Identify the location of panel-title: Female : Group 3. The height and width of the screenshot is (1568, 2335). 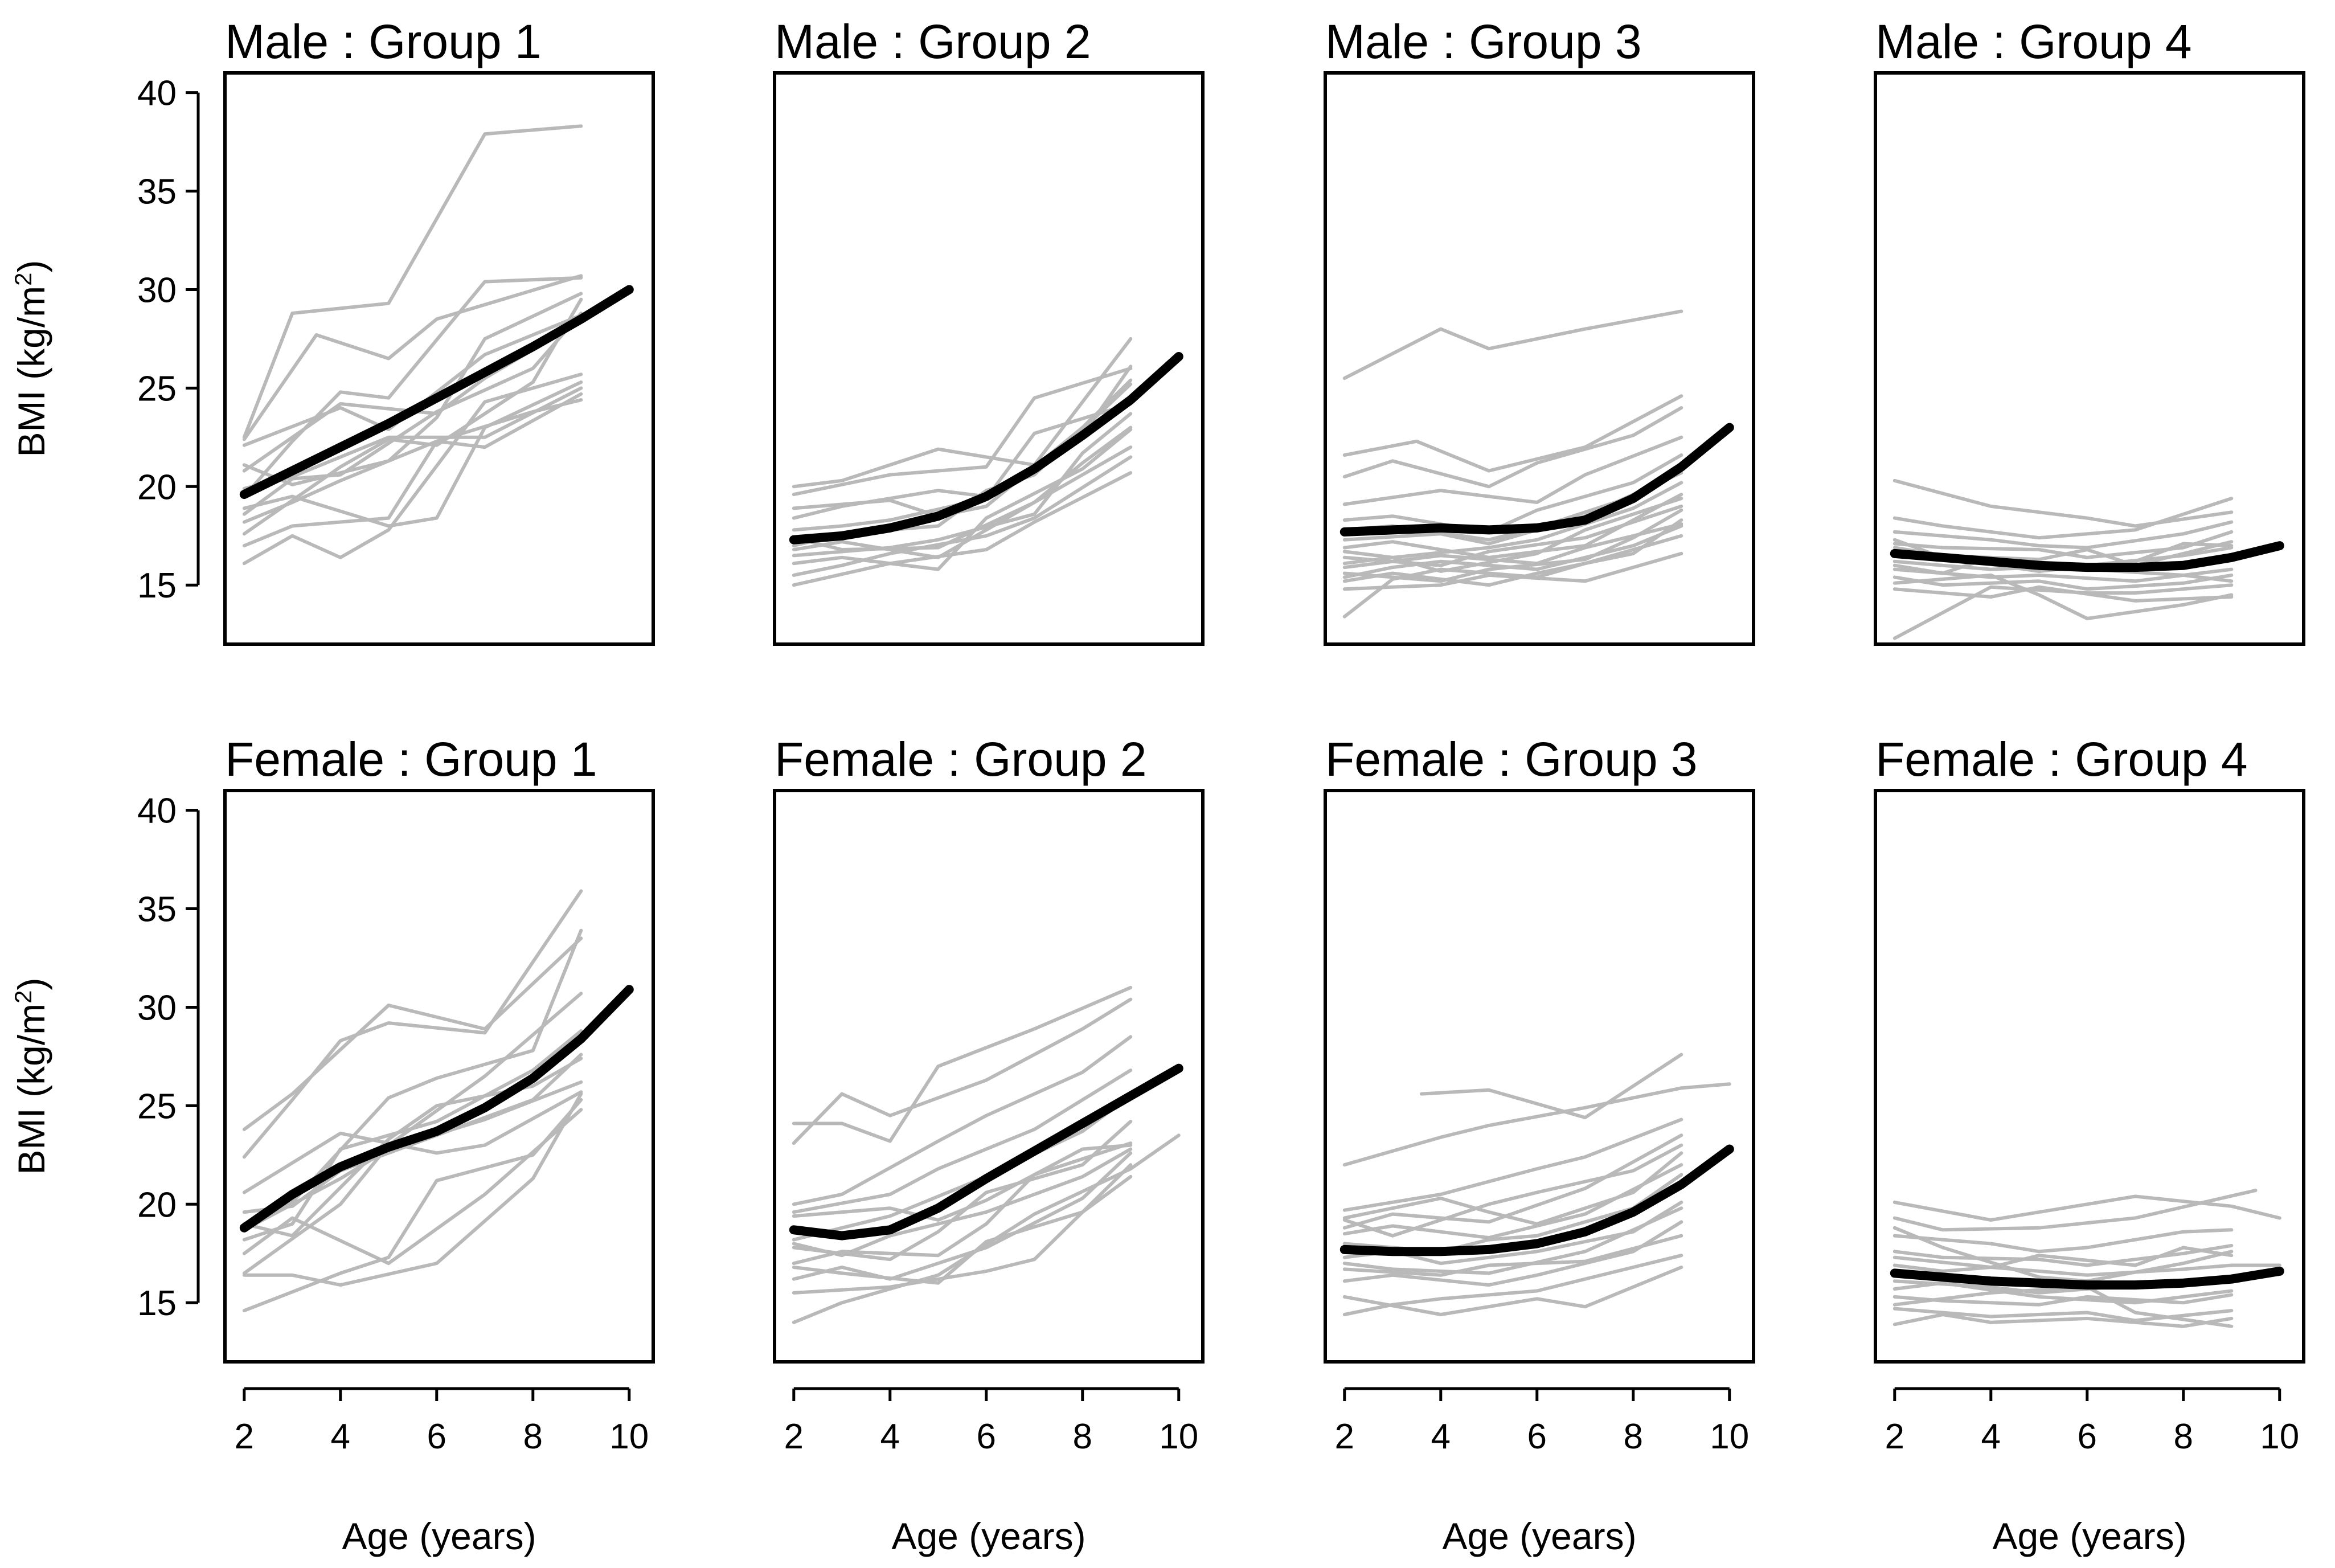
(1511, 759).